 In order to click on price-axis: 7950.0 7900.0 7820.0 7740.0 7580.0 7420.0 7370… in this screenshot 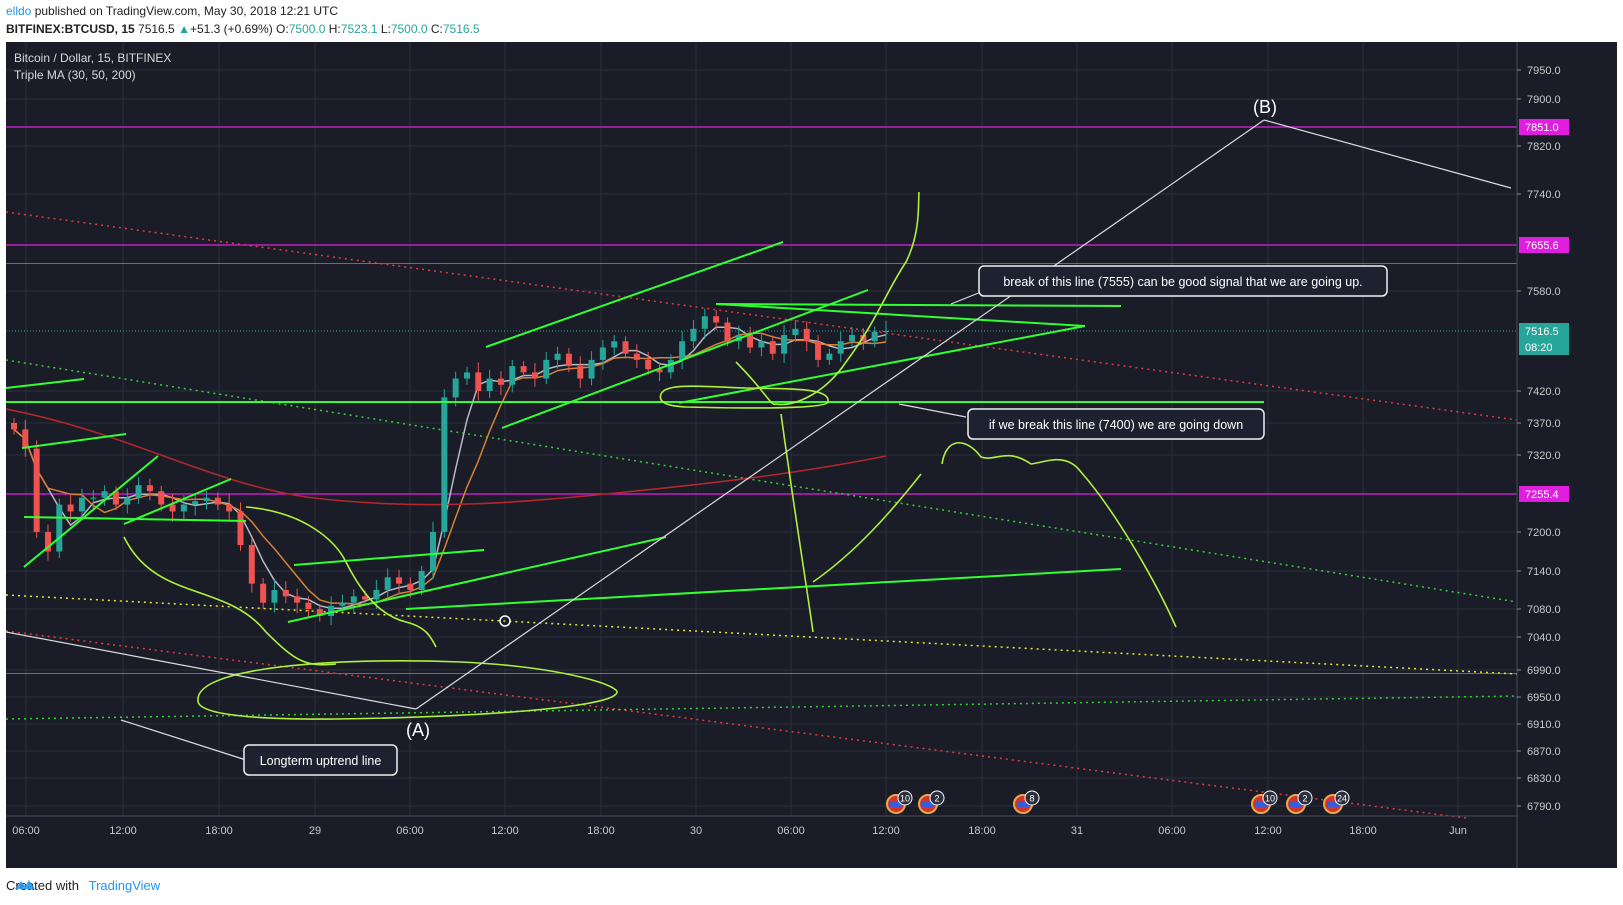, I will do `click(1566, 455)`.